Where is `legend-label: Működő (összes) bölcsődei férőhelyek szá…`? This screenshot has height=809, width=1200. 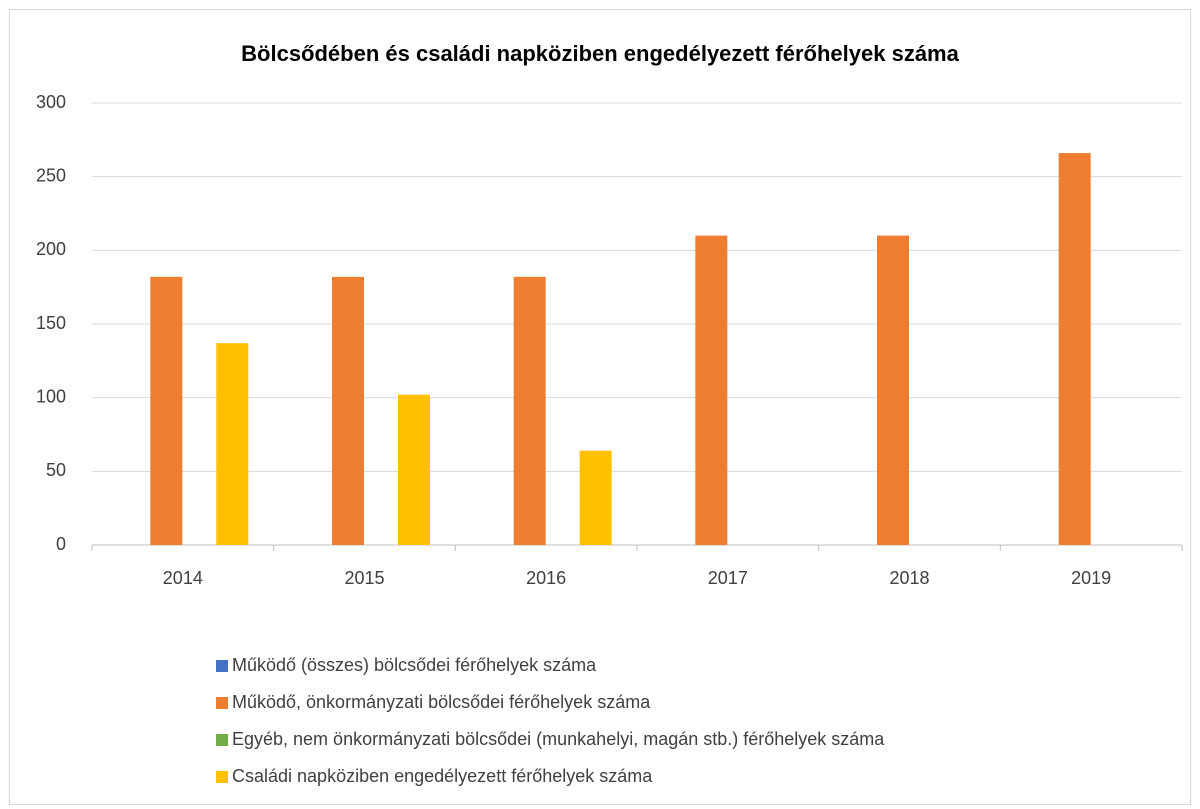
legend-label: Működő (összes) bölcsődei férőhelyek szá… is located at coordinates (414, 665).